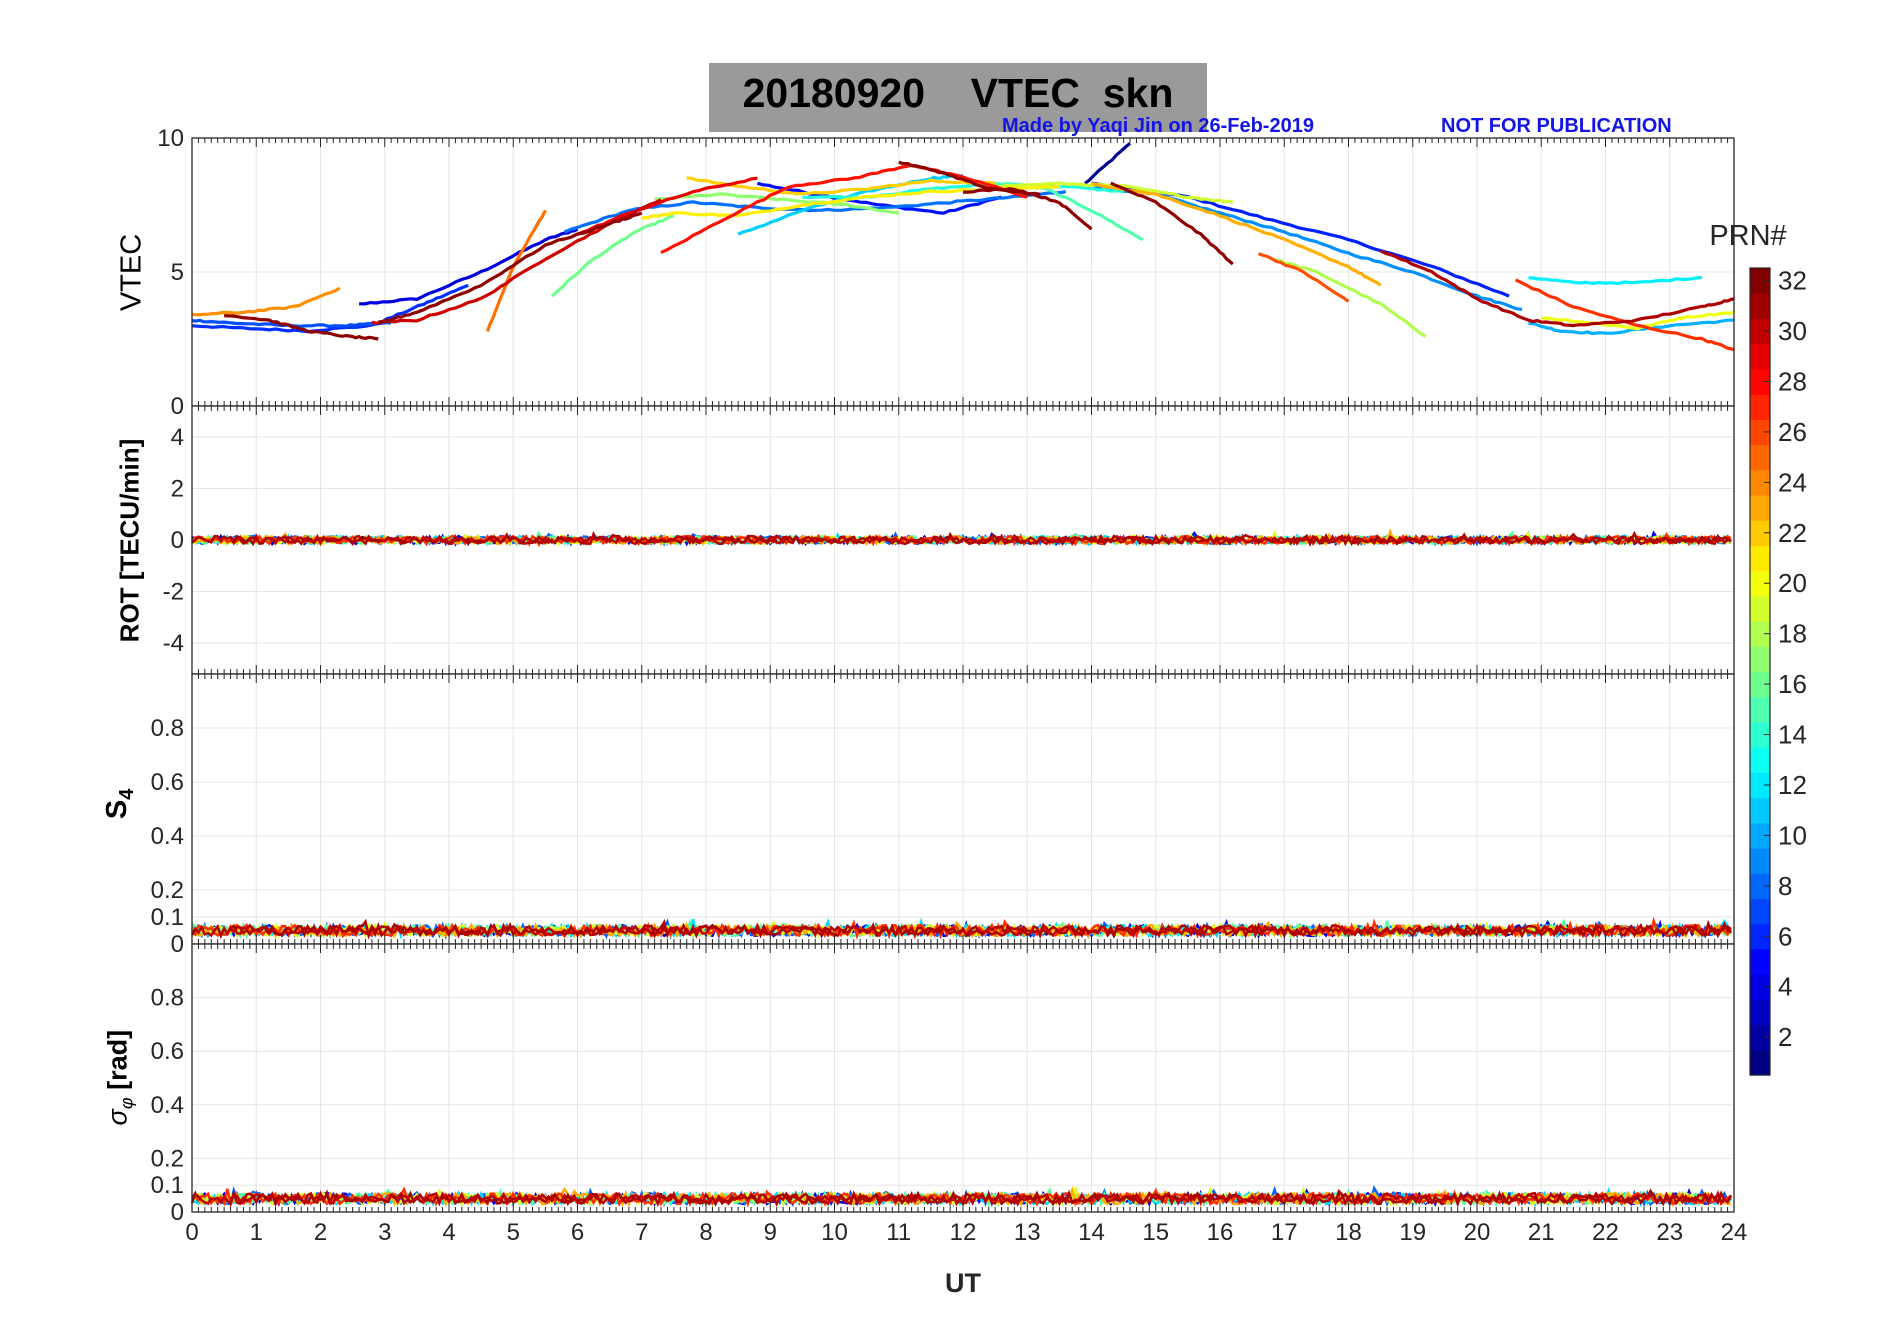 This screenshot has width=1902, height=1330. Describe the element at coordinates (1747, 236) in the screenshot. I see `colorbar-label: PRN#` at that location.